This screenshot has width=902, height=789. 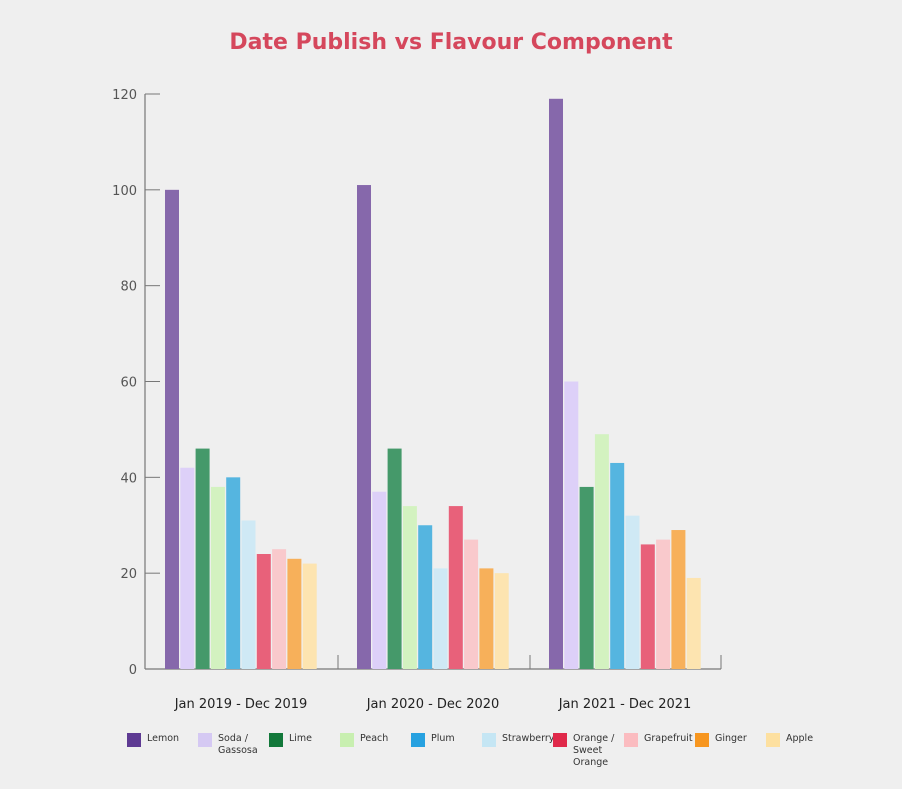 What do you see at coordinates (433, 704) in the screenshot?
I see `x-category-label: Jan 2020 - Dec 2020` at bounding box center [433, 704].